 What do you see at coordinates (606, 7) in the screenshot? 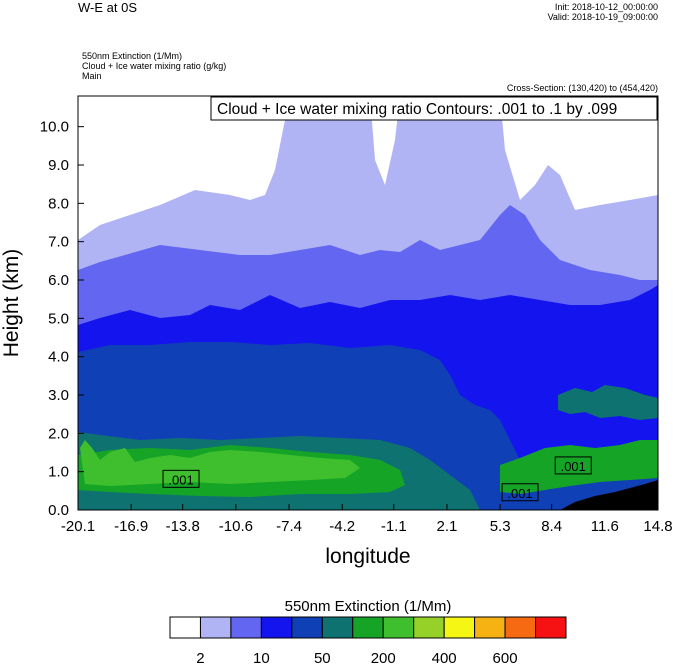
I see `init-time: Init: 2018-10-12_00:00:00` at bounding box center [606, 7].